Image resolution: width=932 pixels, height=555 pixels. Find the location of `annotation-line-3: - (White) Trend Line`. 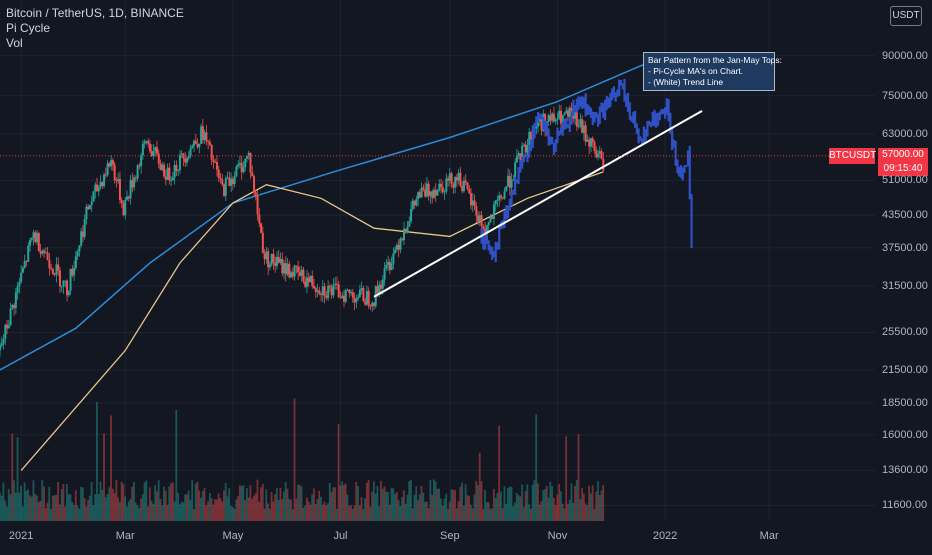

annotation-line-3: - (White) Trend Line is located at coordinates (686, 82).